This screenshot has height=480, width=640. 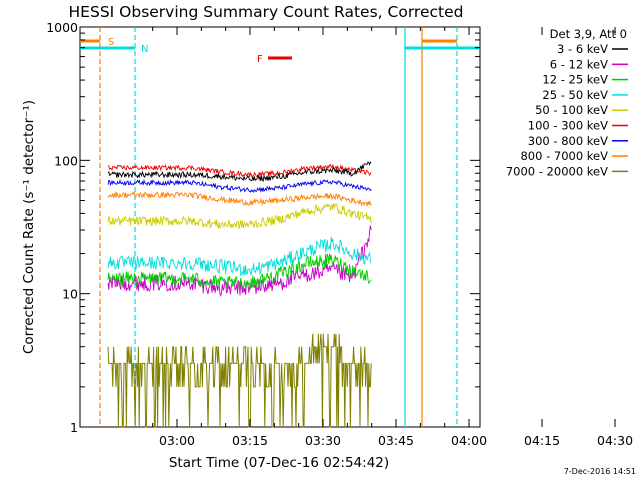 What do you see at coordinates (70, 294) in the screenshot?
I see `y-tick-label: 10` at bounding box center [70, 294].